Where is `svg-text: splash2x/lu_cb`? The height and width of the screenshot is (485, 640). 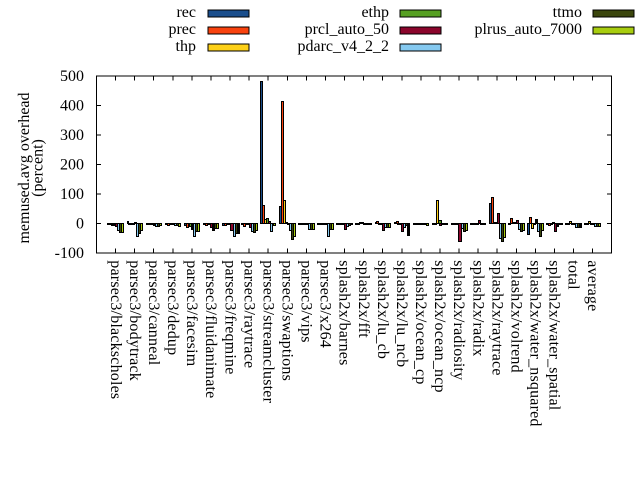
svg-text: splash2x/lu_cb is located at coordinates (382, 309).